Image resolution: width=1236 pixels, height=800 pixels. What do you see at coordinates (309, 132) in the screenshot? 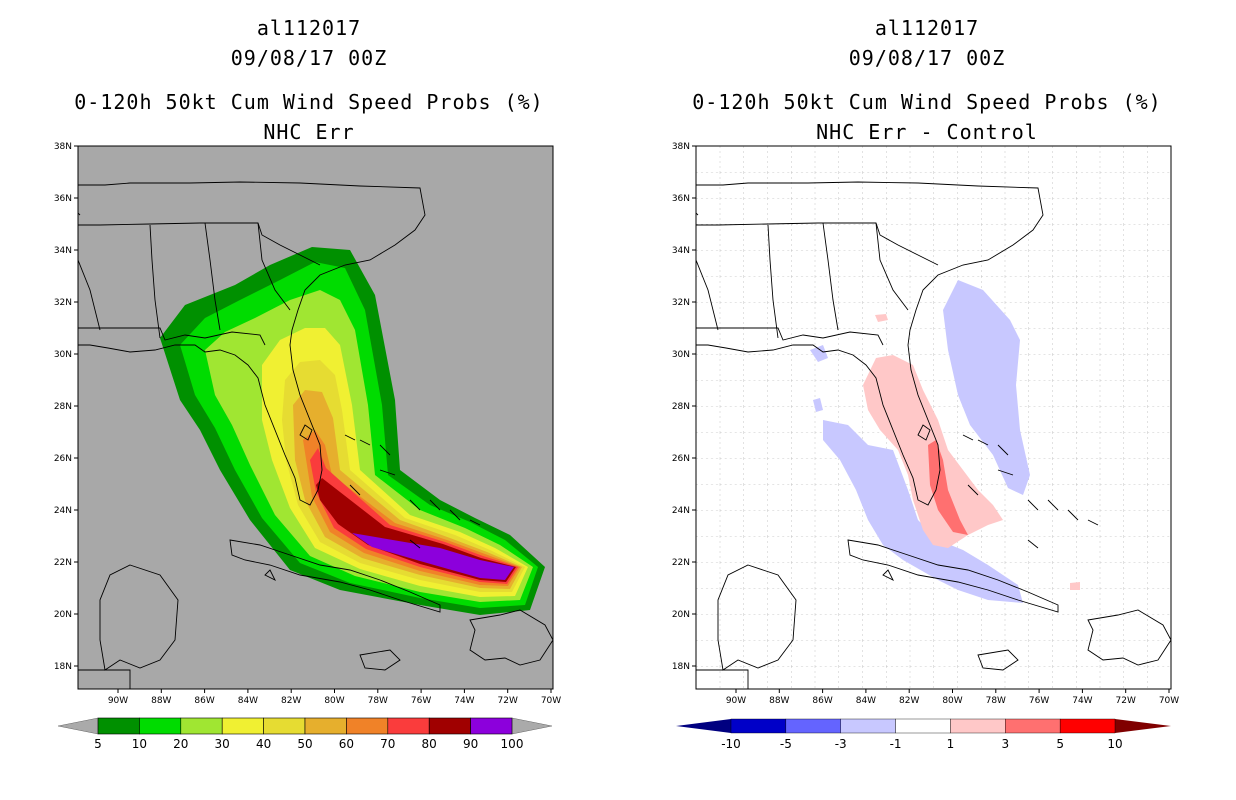
I see `subtitle: NHC Err` at bounding box center [309, 132].